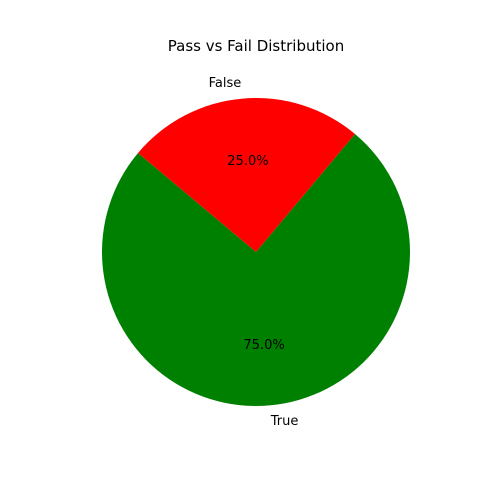 The width and height of the screenshot is (500, 500). Describe the element at coordinates (284, 421) in the screenshot. I see `slice-label-true: True` at that location.